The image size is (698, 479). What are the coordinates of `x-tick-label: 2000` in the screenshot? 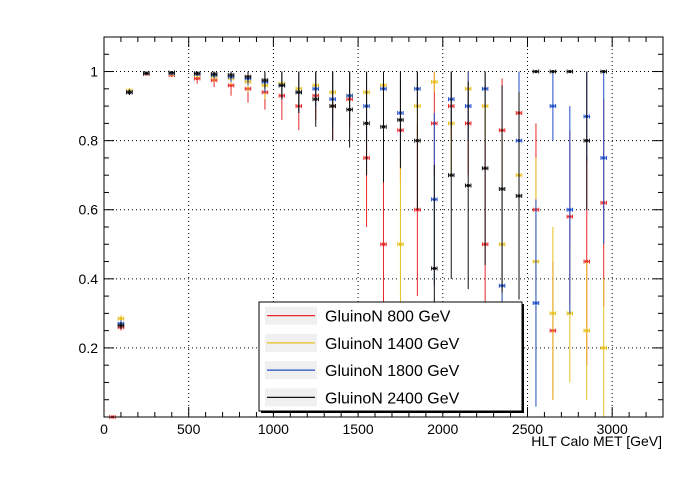 It's located at (442, 429).